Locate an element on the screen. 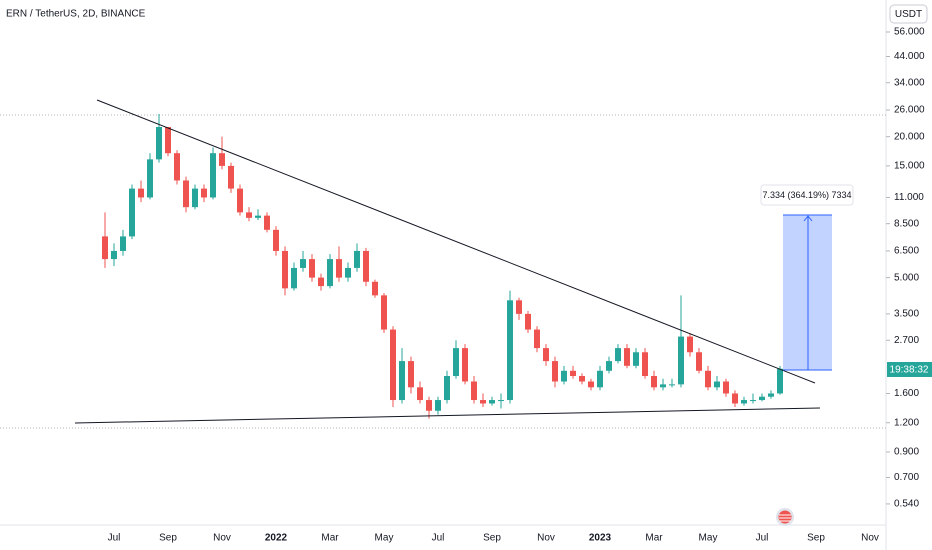 The image size is (932, 550). x-tick-label: Mar is located at coordinates (654, 538).